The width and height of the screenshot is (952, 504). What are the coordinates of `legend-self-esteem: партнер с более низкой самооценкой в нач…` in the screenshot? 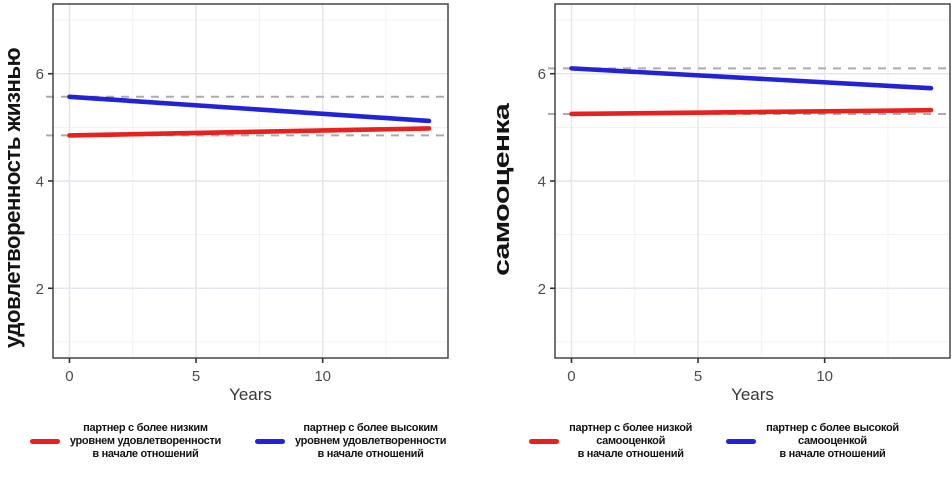 It's located at (714, 441).